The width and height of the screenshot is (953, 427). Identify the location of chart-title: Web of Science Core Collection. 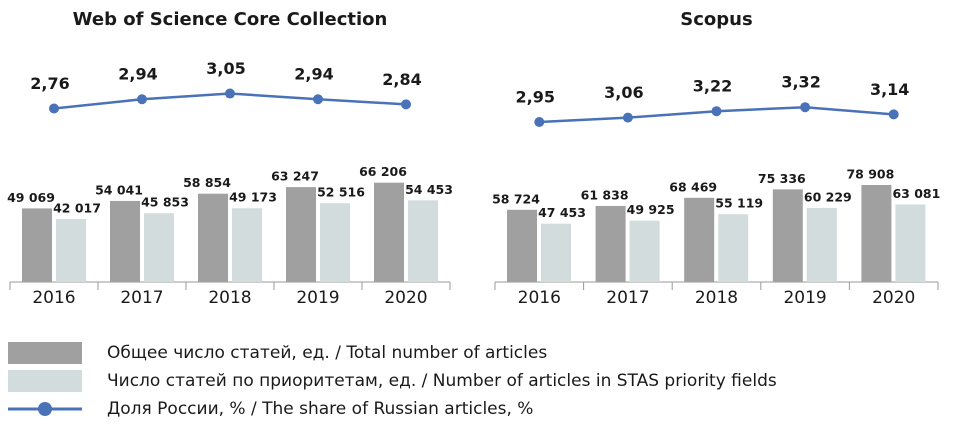
(230, 19).